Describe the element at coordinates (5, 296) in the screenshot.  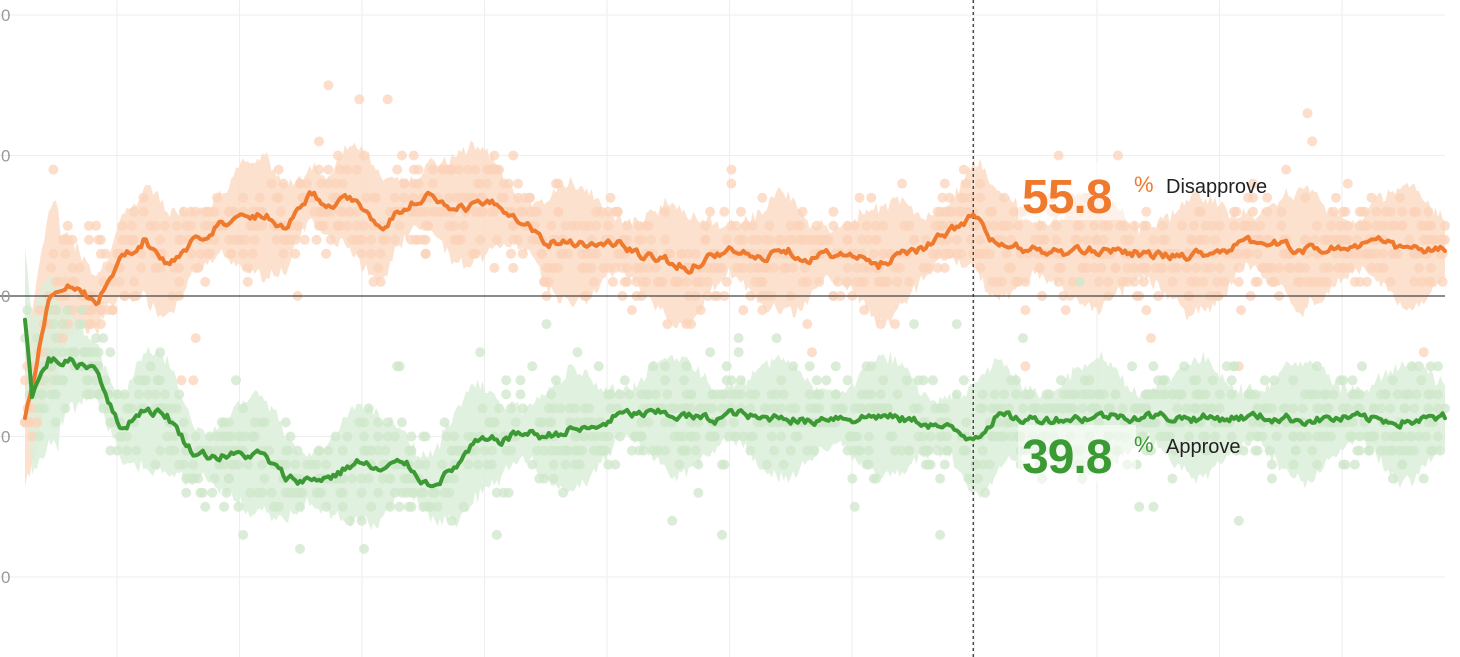
I see `y-axis-ticks: 0 0 0 0 0` at that location.